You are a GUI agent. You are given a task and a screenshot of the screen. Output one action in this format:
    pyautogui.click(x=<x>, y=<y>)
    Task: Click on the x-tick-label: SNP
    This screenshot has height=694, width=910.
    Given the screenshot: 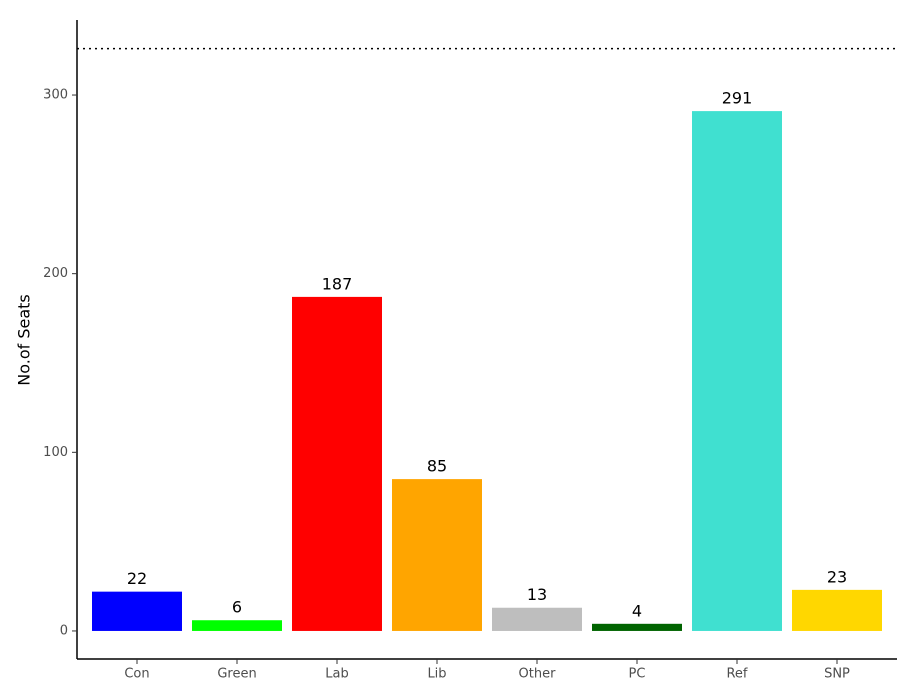 What is the action you would take?
    pyautogui.click(x=837, y=674)
    